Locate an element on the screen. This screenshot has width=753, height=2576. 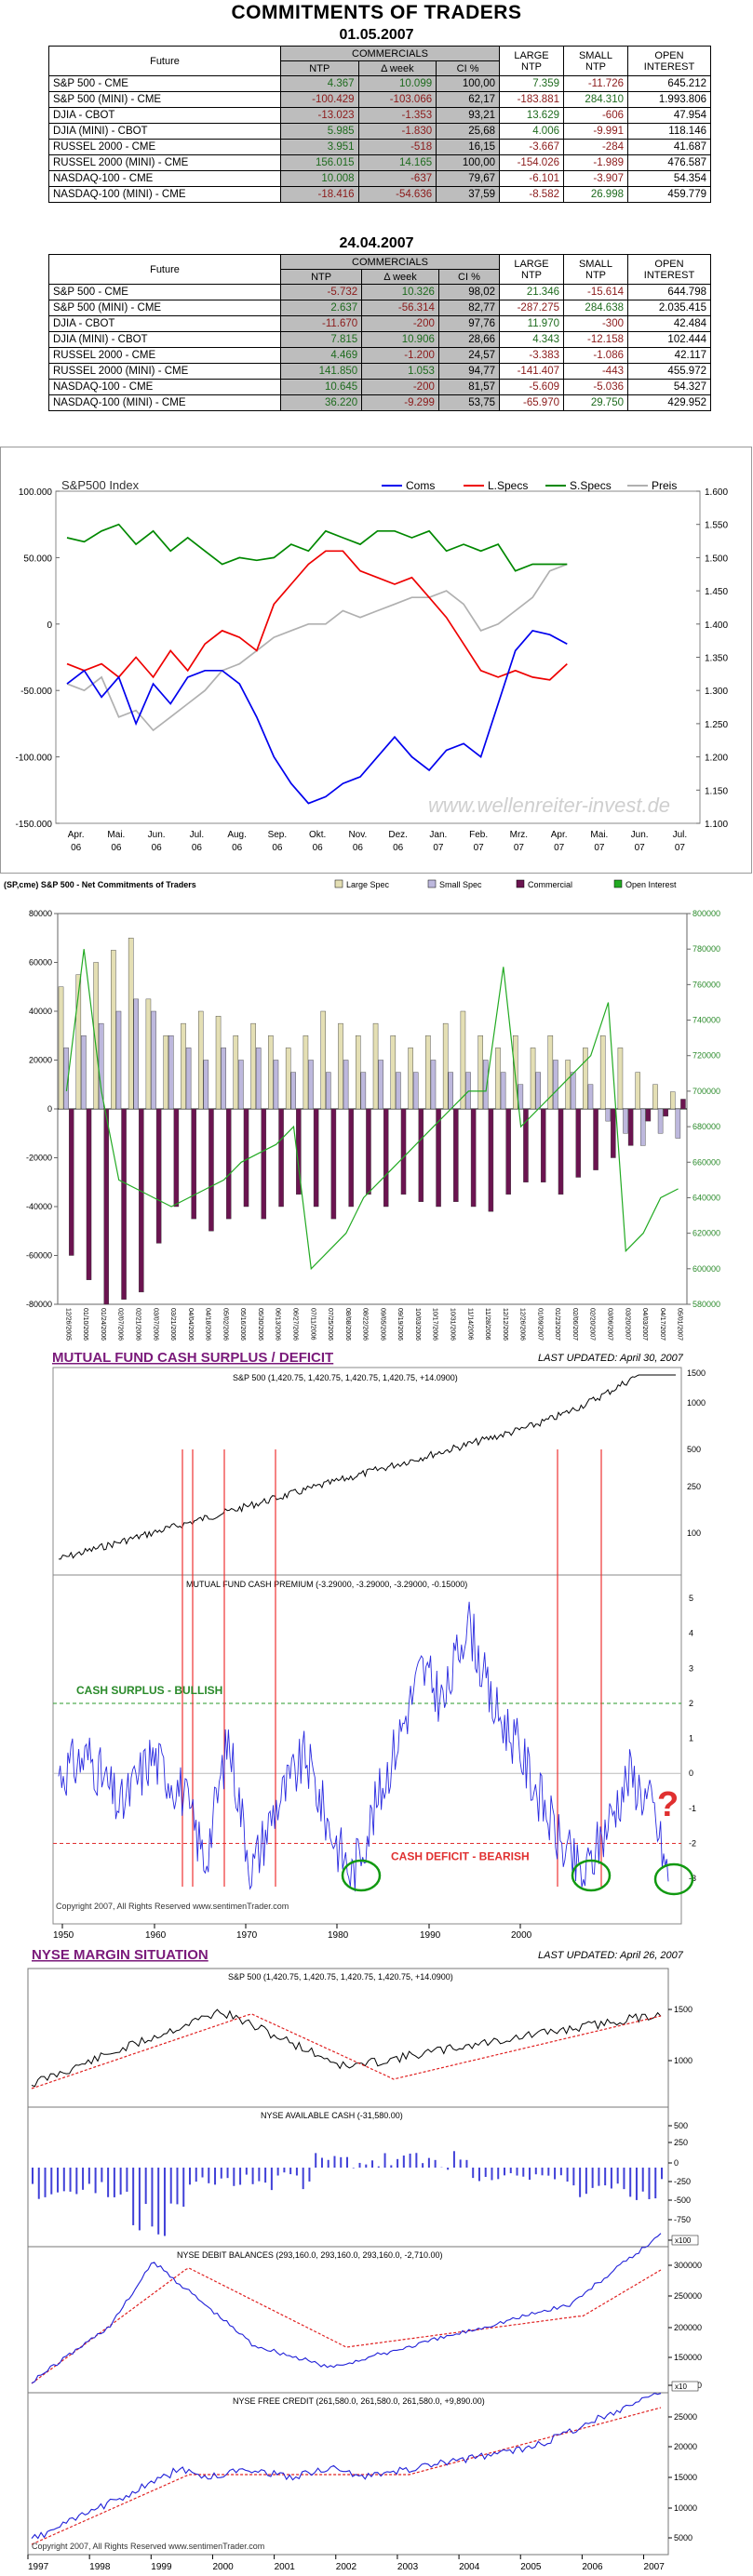
cell-small-ntp: -443 is located at coordinates (595, 371).